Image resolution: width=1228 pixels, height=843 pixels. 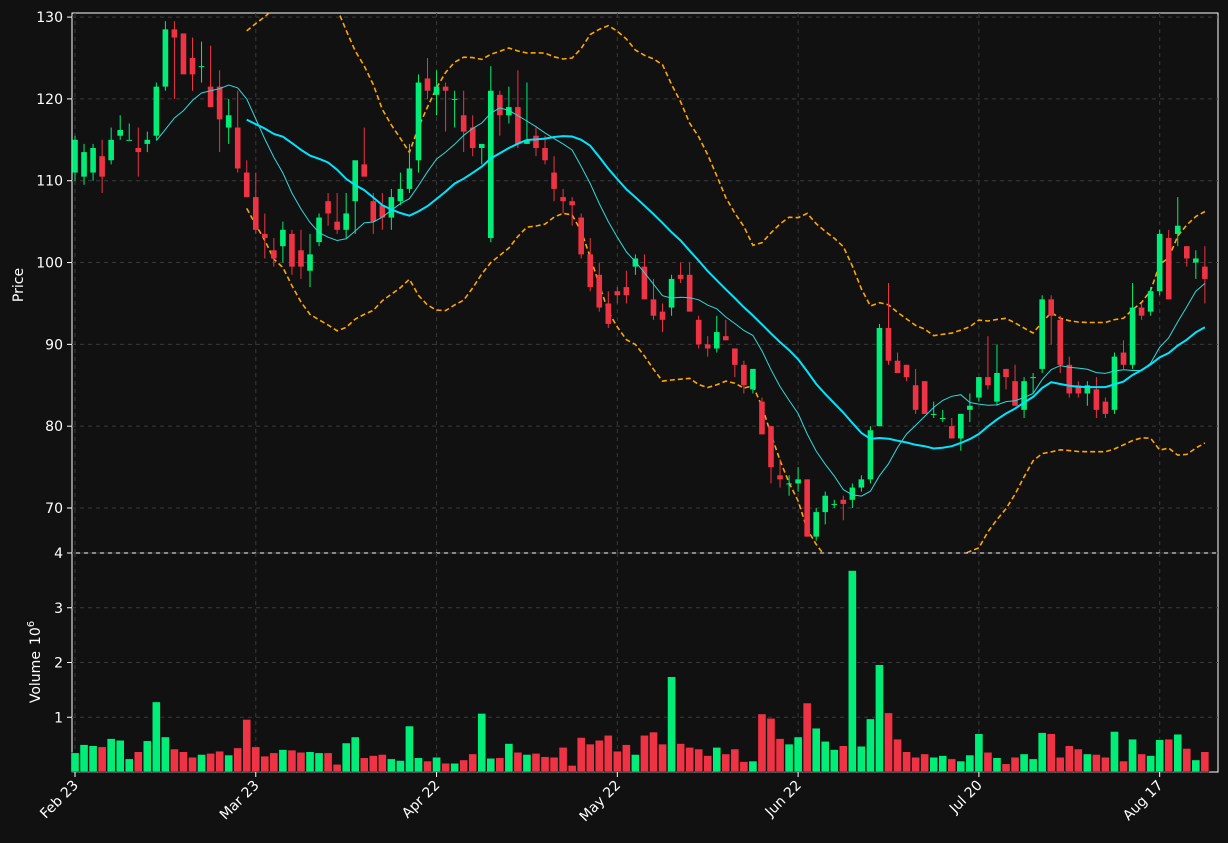 What do you see at coordinates (58, 554) in the screenshot?
I see `volume-tick-label: 4` at bounding box center [58, 554].